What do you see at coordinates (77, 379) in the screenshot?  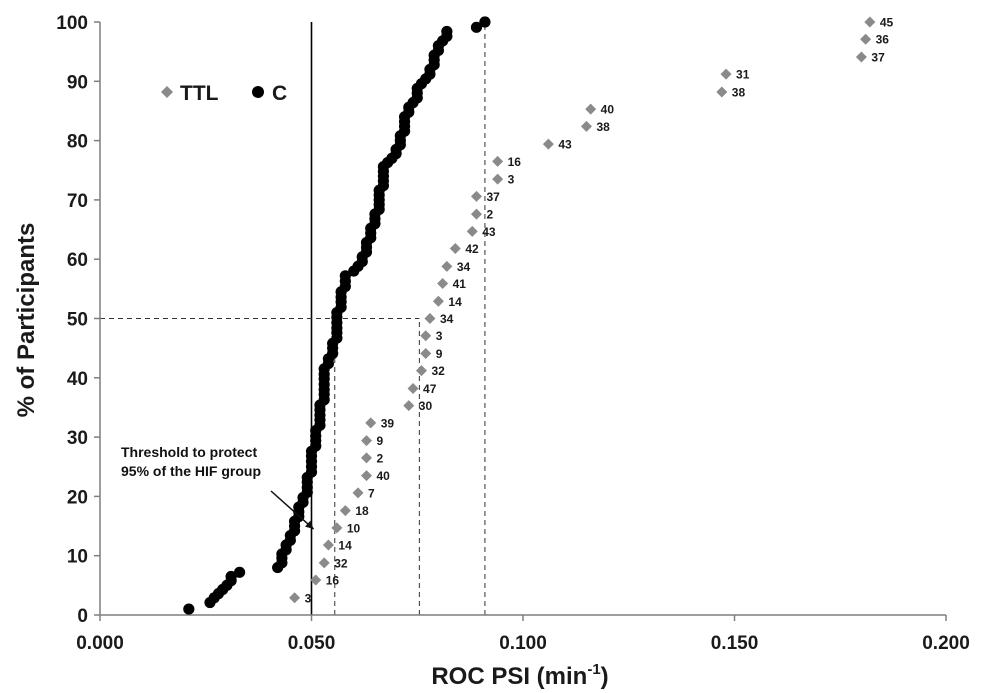 I see `y-tick-label: 40` at bounding box center [77, 379].